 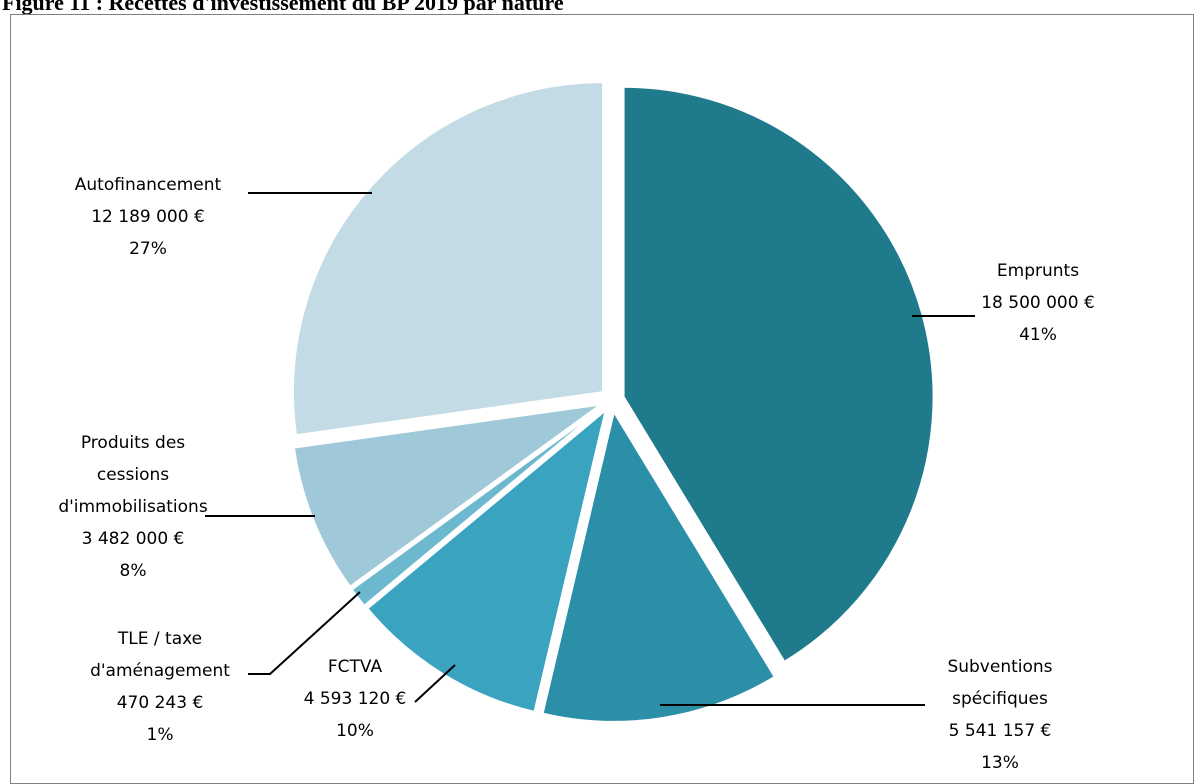 I want to click on slice-label: Emprunts 18 500 000 €41%, so click(x=1038, y=303).